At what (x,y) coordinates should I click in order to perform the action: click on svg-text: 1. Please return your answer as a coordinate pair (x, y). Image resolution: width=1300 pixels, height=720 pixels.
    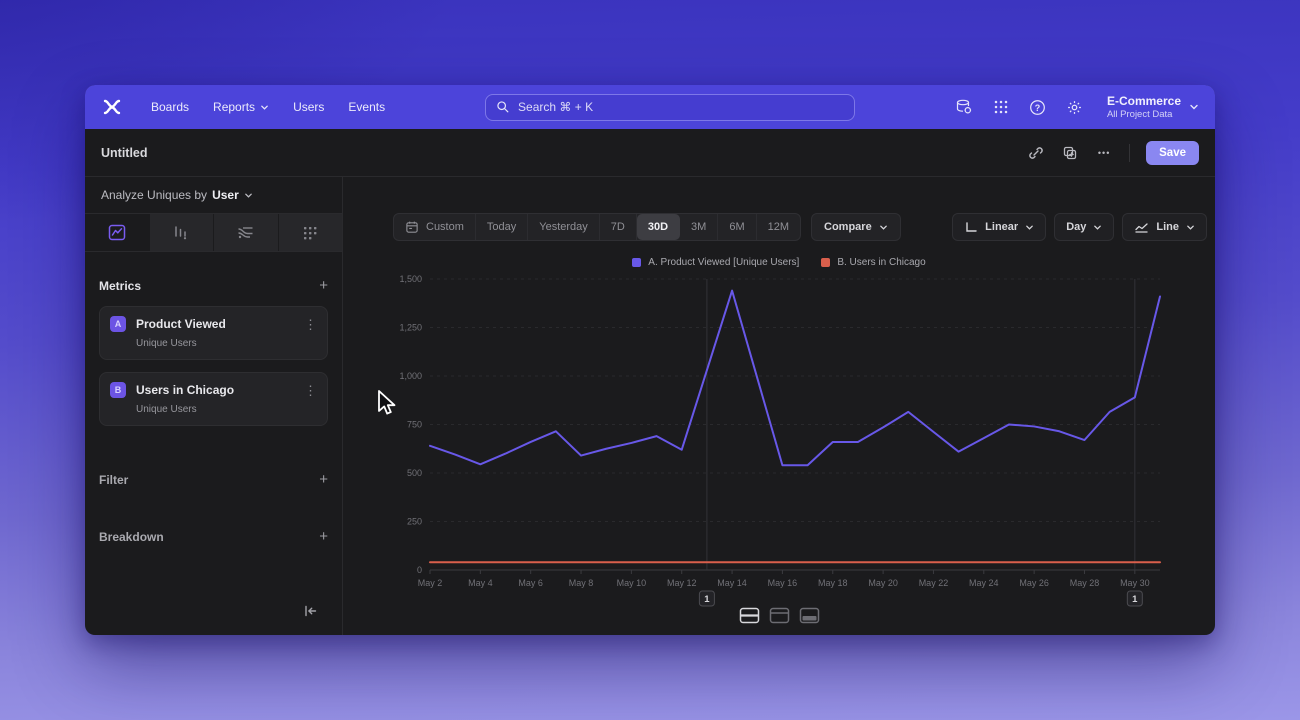
    Looking at the image, I should click on (707, 599).